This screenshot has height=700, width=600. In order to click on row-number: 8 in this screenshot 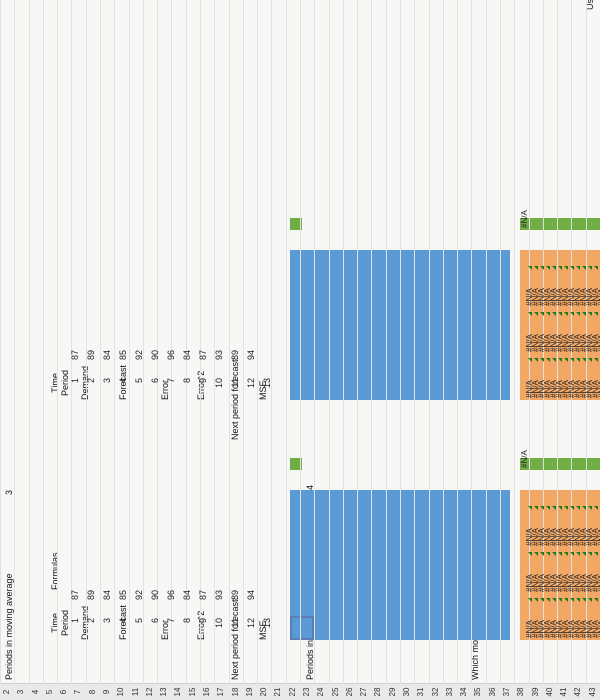, I will do `click(92, 692)`.